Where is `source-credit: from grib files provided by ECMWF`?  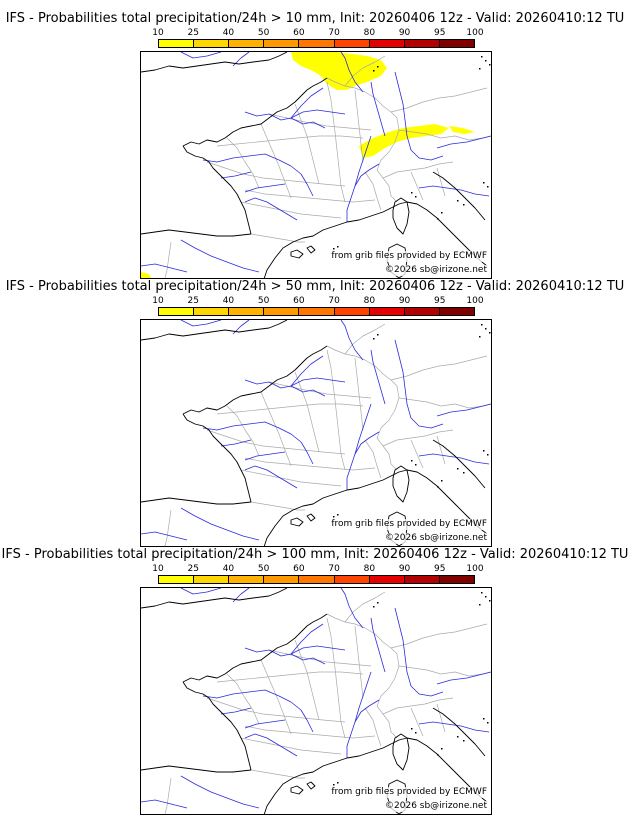
source-credit: from grib files provided by ECMWF is located at coordinates (409, 524).